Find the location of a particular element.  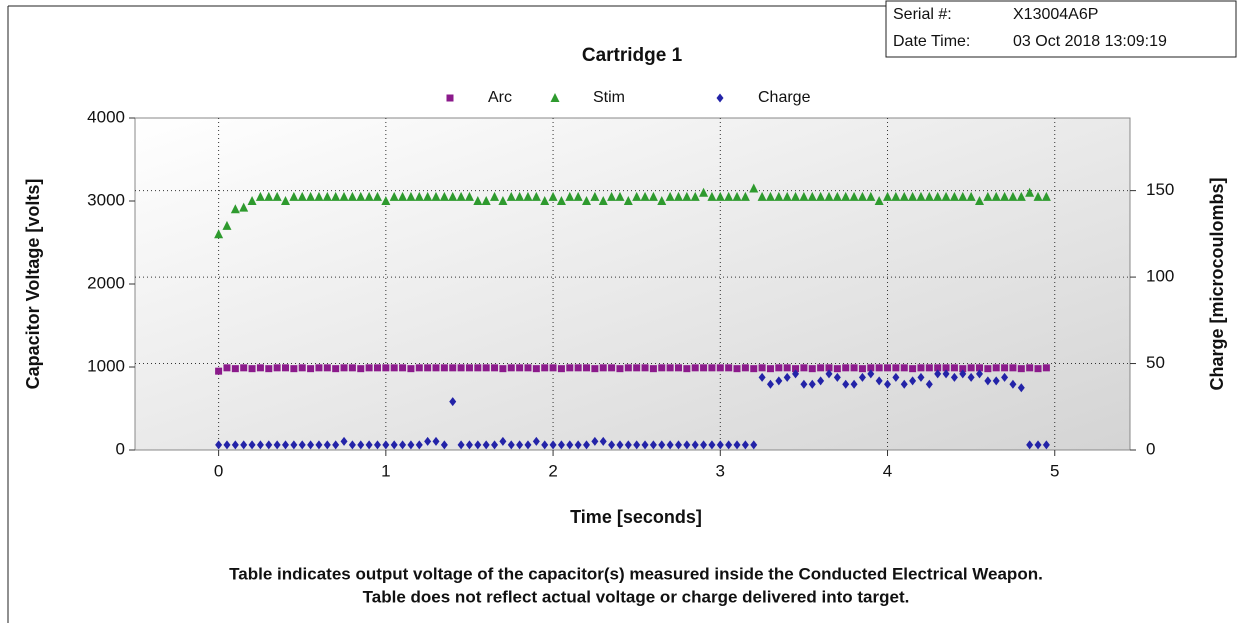

y-tick-label: 2000 is located at coordinates (106, 282).